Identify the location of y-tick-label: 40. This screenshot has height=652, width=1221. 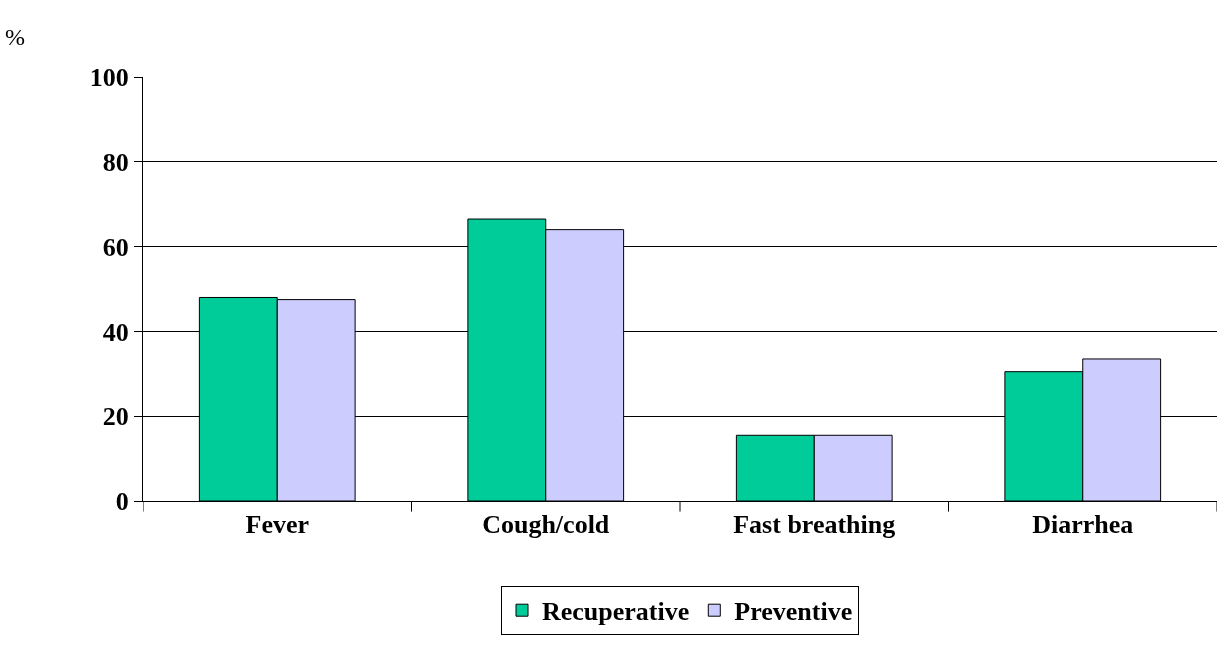
(115, 332).